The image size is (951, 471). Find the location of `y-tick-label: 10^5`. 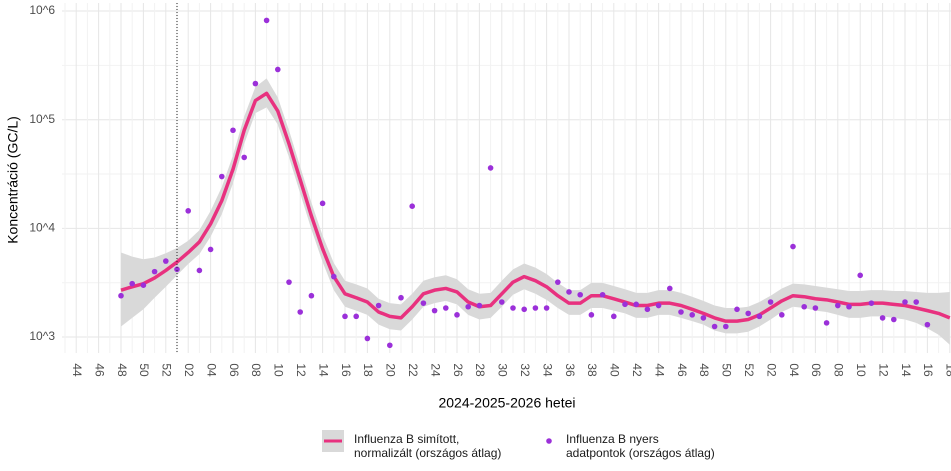

y-tick-label: 10^5 is located at coordinates (42, 119).